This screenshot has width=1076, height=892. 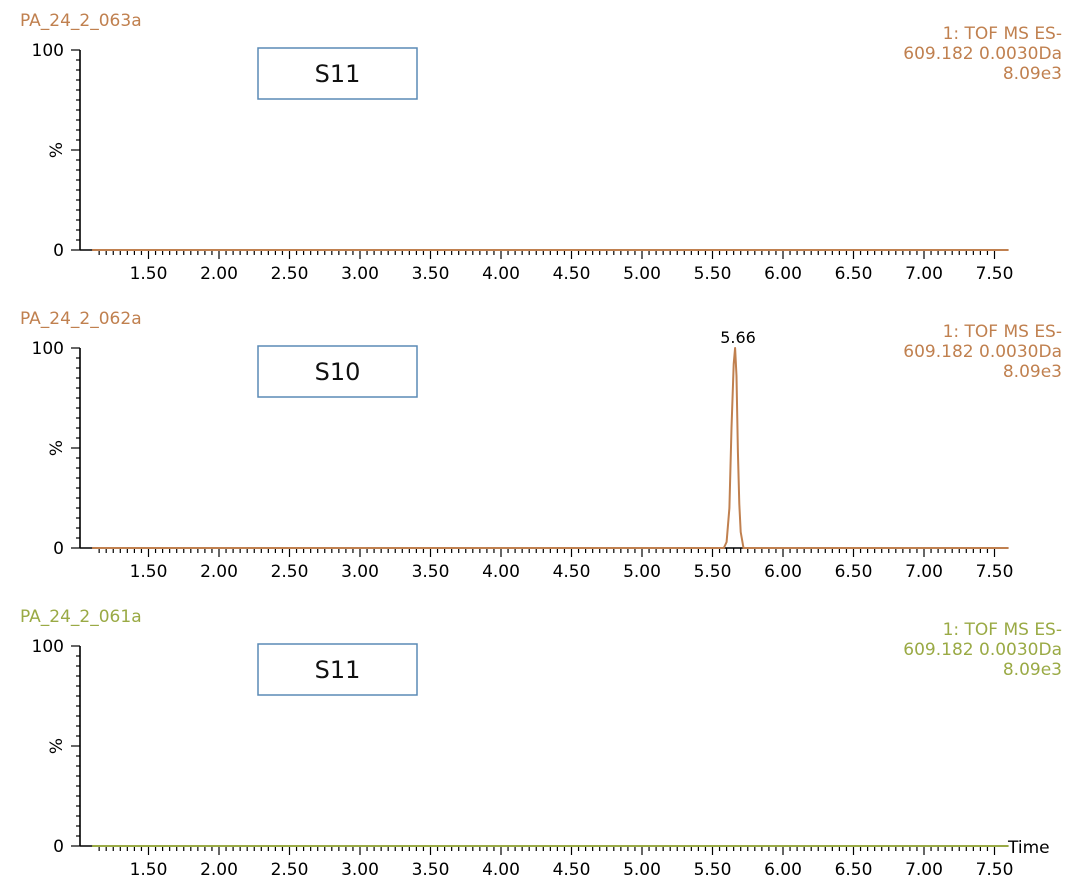 What do you see at coordinates (738, 337) in the screenshot?
I see `peak-label: 5.66` at bounding box center [738, 337].